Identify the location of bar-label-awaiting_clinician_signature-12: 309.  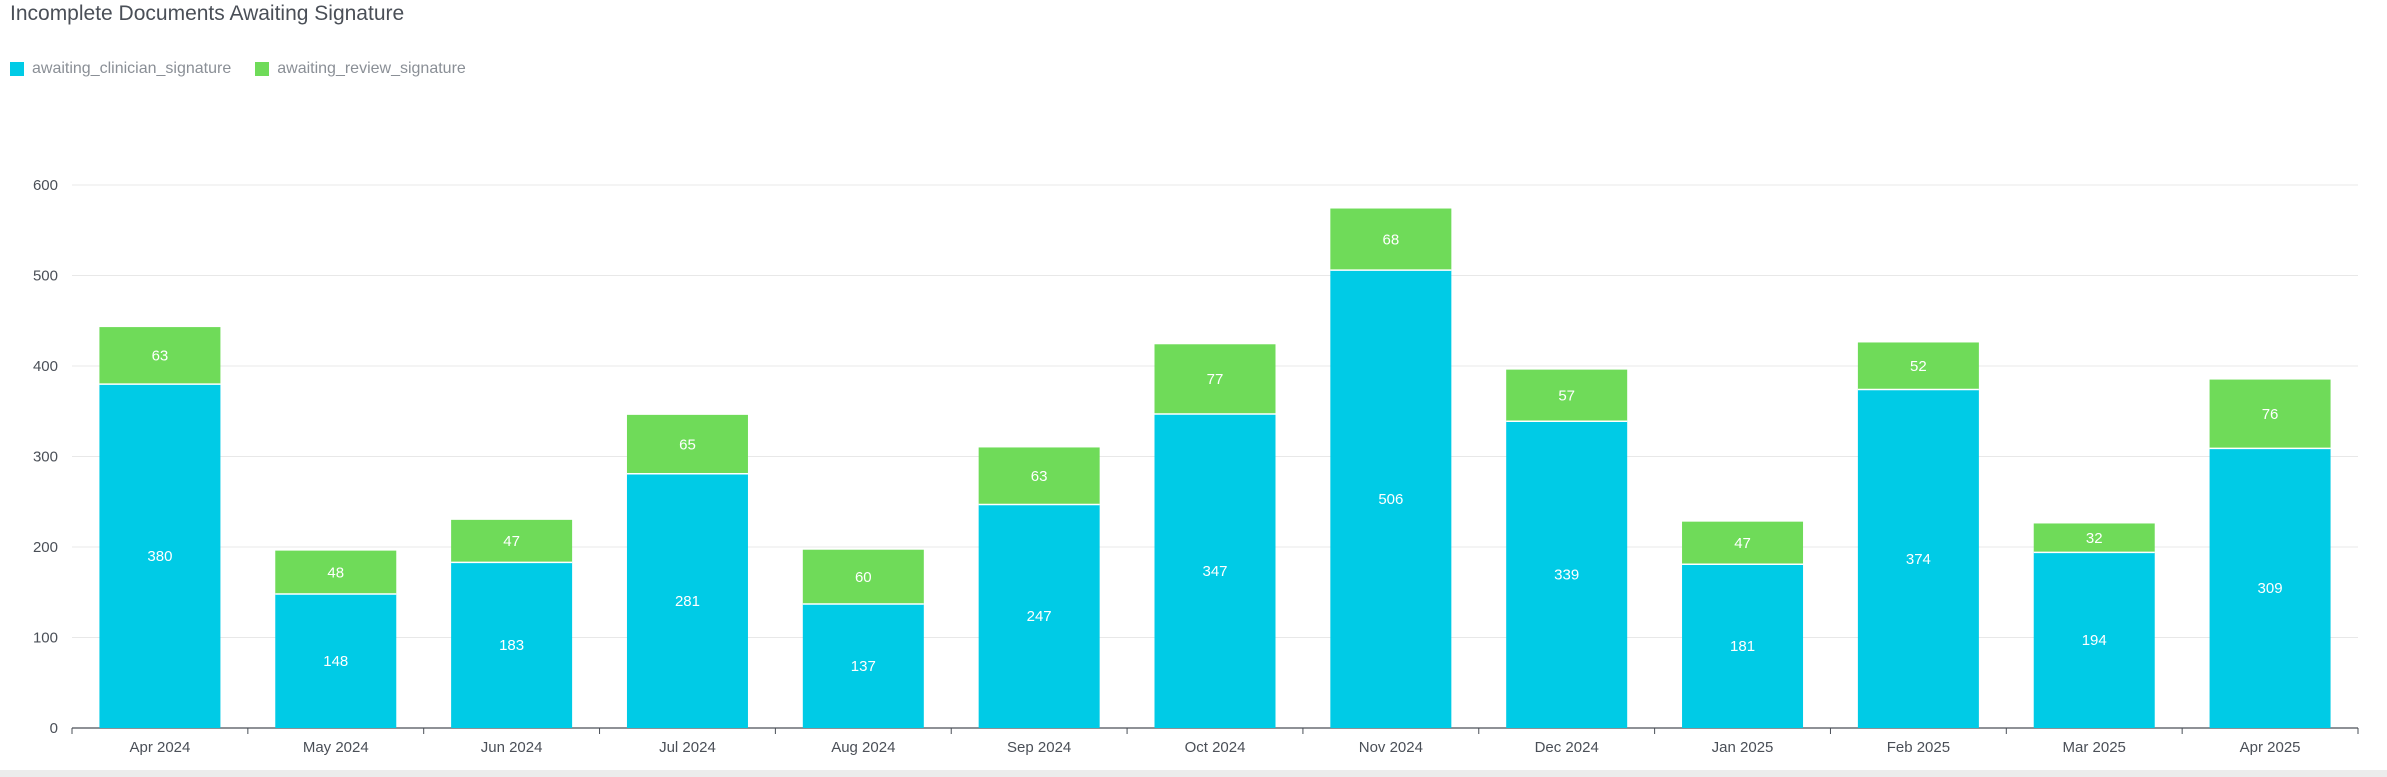
(2270, 588).